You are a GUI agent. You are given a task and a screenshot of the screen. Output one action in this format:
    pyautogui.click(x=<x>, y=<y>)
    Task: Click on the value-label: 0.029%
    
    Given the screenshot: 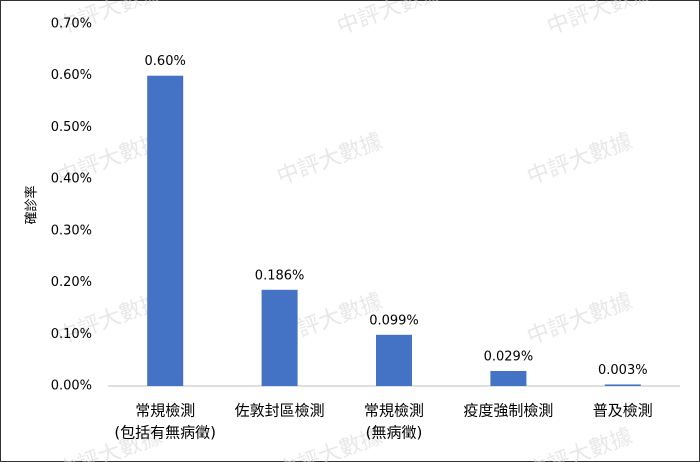 What is the action you would take?
    pyautogui.click(x=509, y=357)
    